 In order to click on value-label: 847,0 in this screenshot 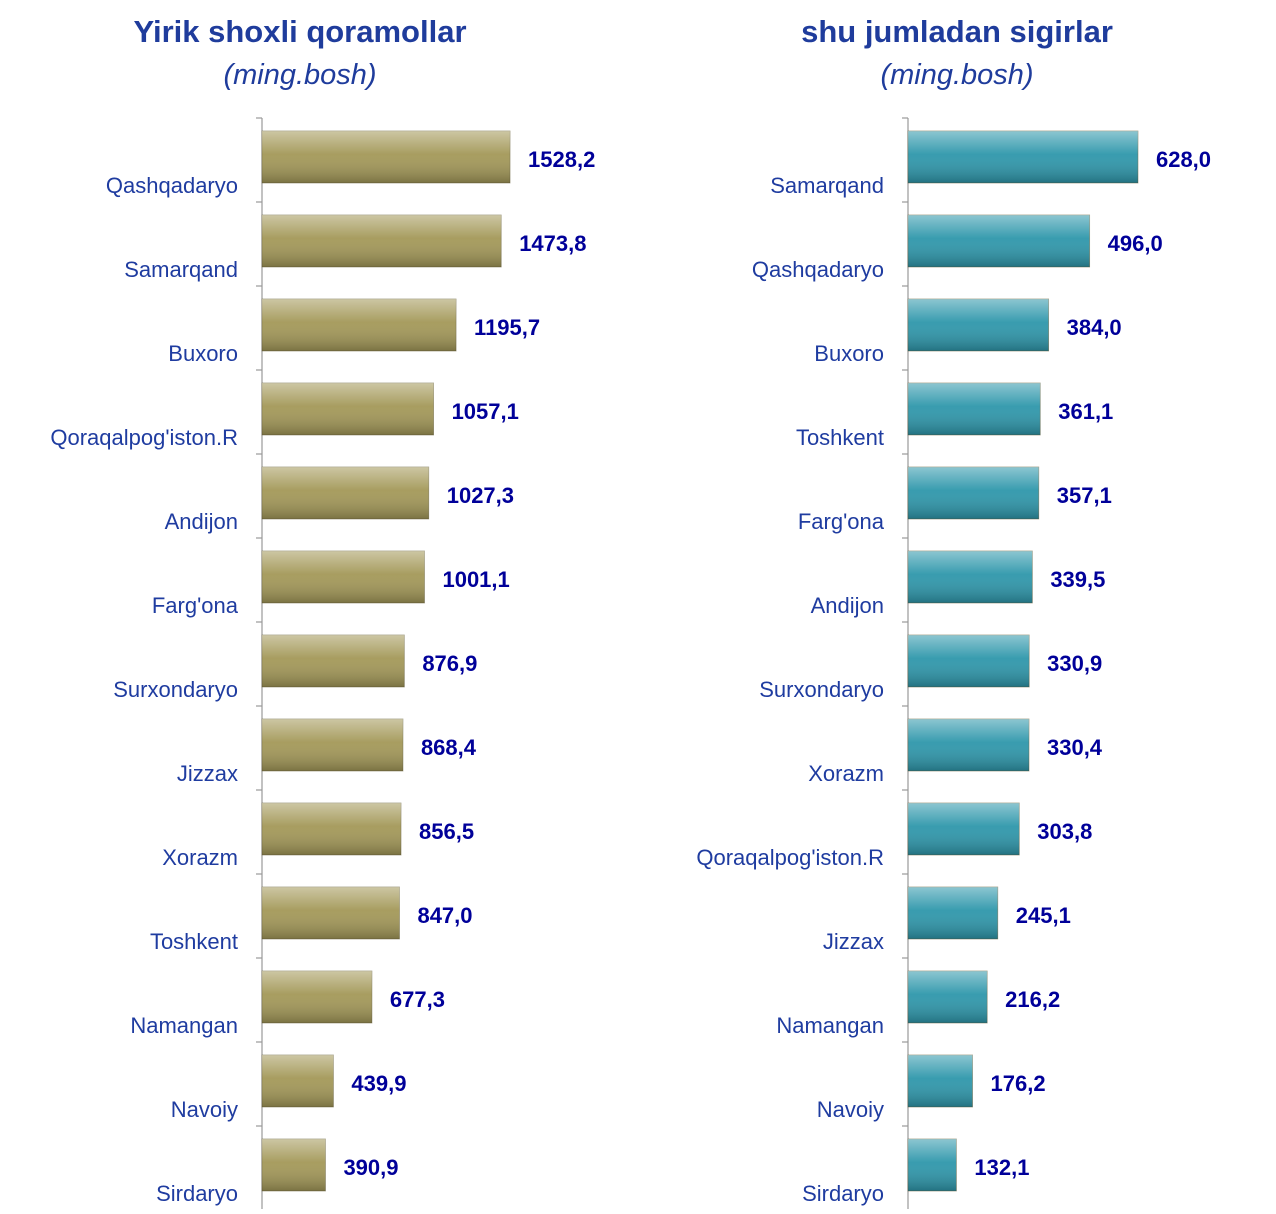, I will do `click(444, 915)`.